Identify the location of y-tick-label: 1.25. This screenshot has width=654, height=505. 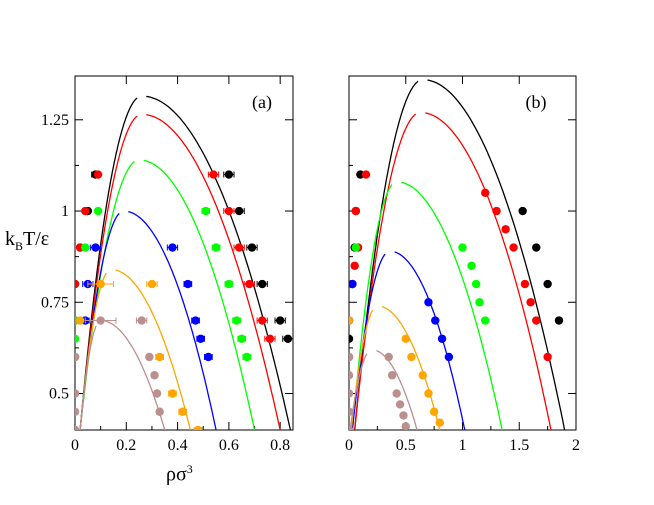
(55, 120).